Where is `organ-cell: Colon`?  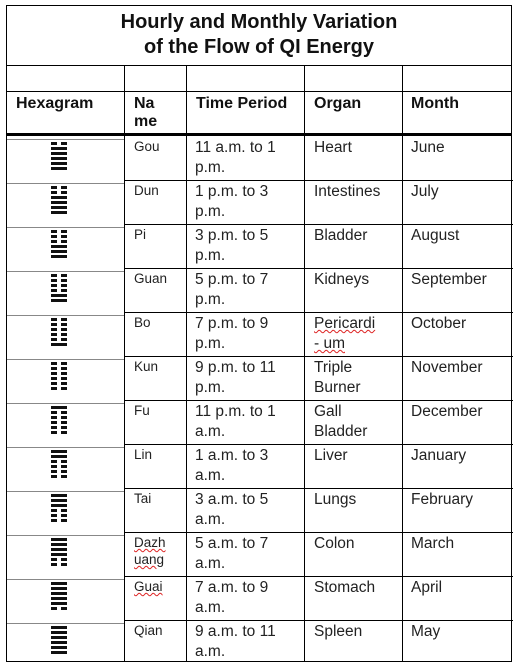 organ-cell: Colon is located at coordinates (334, 544).